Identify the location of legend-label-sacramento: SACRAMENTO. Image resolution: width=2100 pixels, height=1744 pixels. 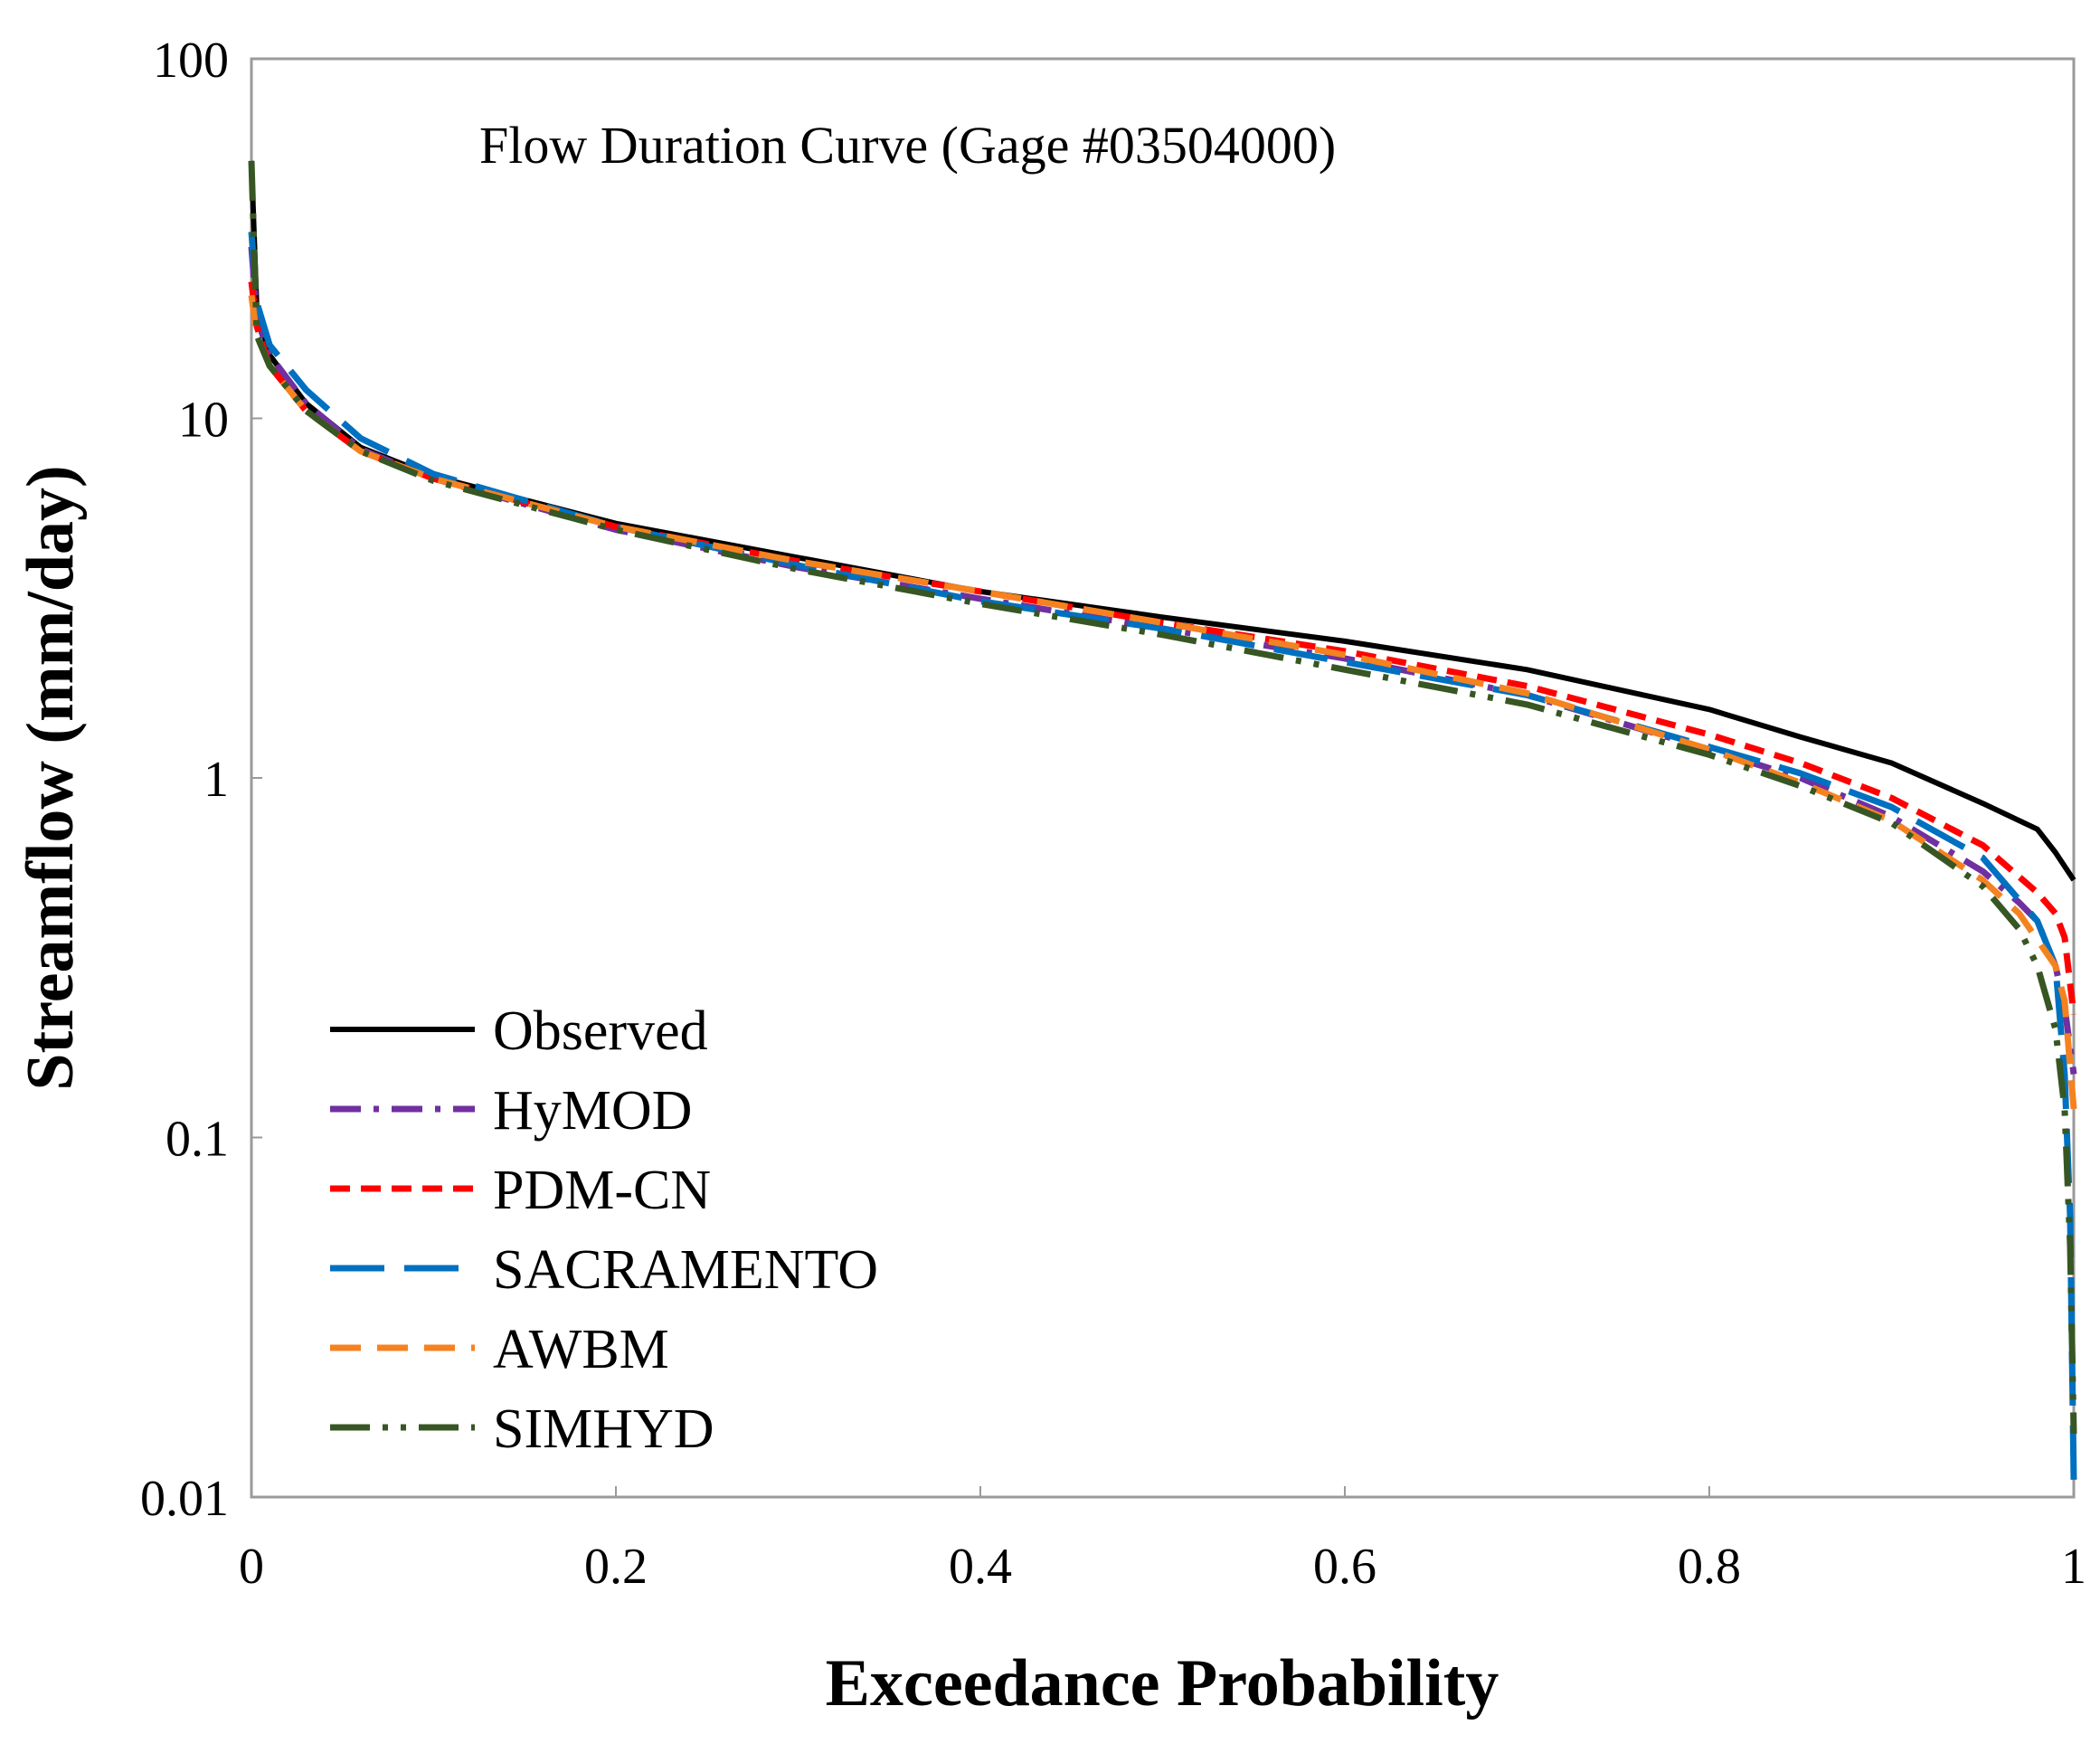
(685, 1270).